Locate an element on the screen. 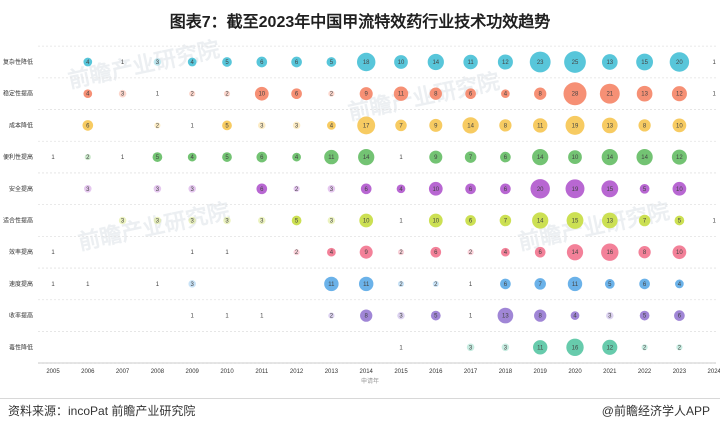 Image resolution: width=720 pixels, height=429 pixels. data-label: 11 is located at coordinates (540, 348).